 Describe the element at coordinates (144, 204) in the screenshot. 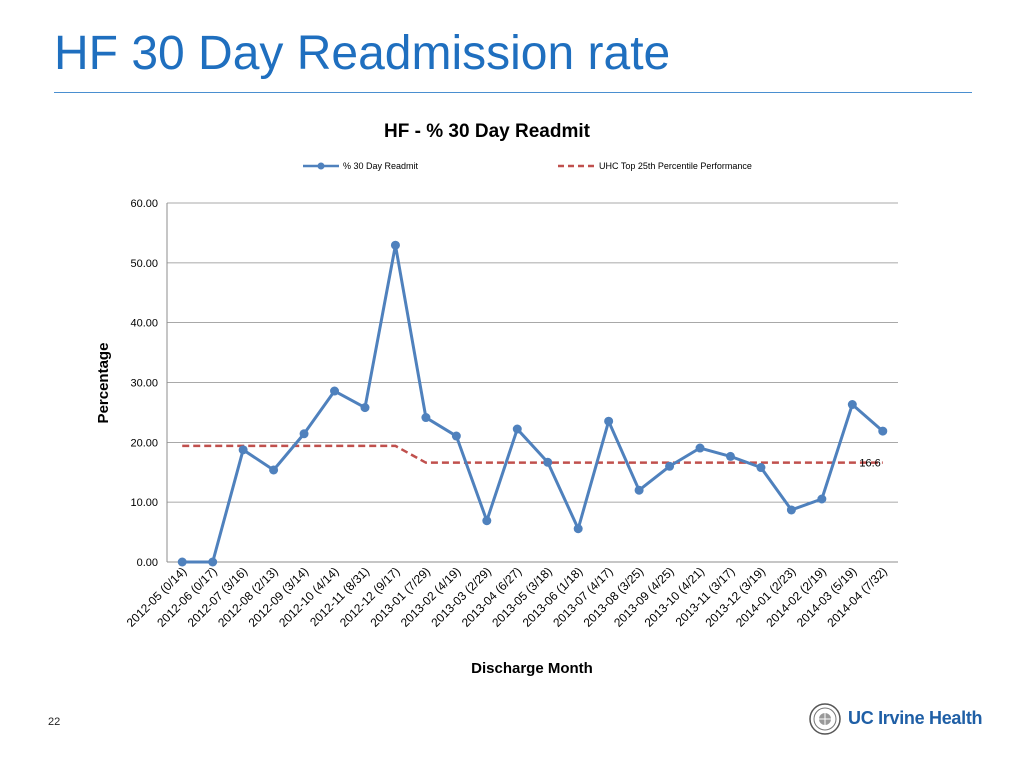

I see `y-tick-label: 60.00` at that location.